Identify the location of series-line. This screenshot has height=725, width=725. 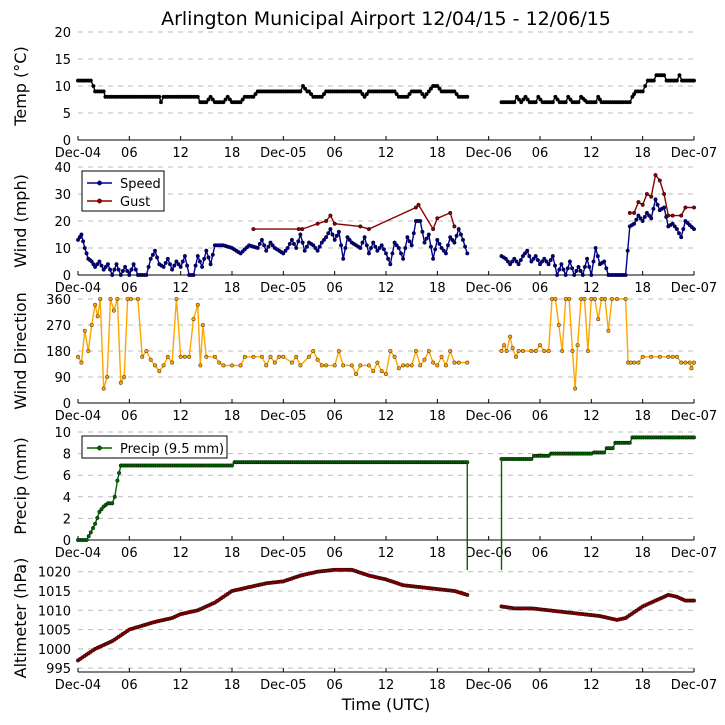
(272, 343).